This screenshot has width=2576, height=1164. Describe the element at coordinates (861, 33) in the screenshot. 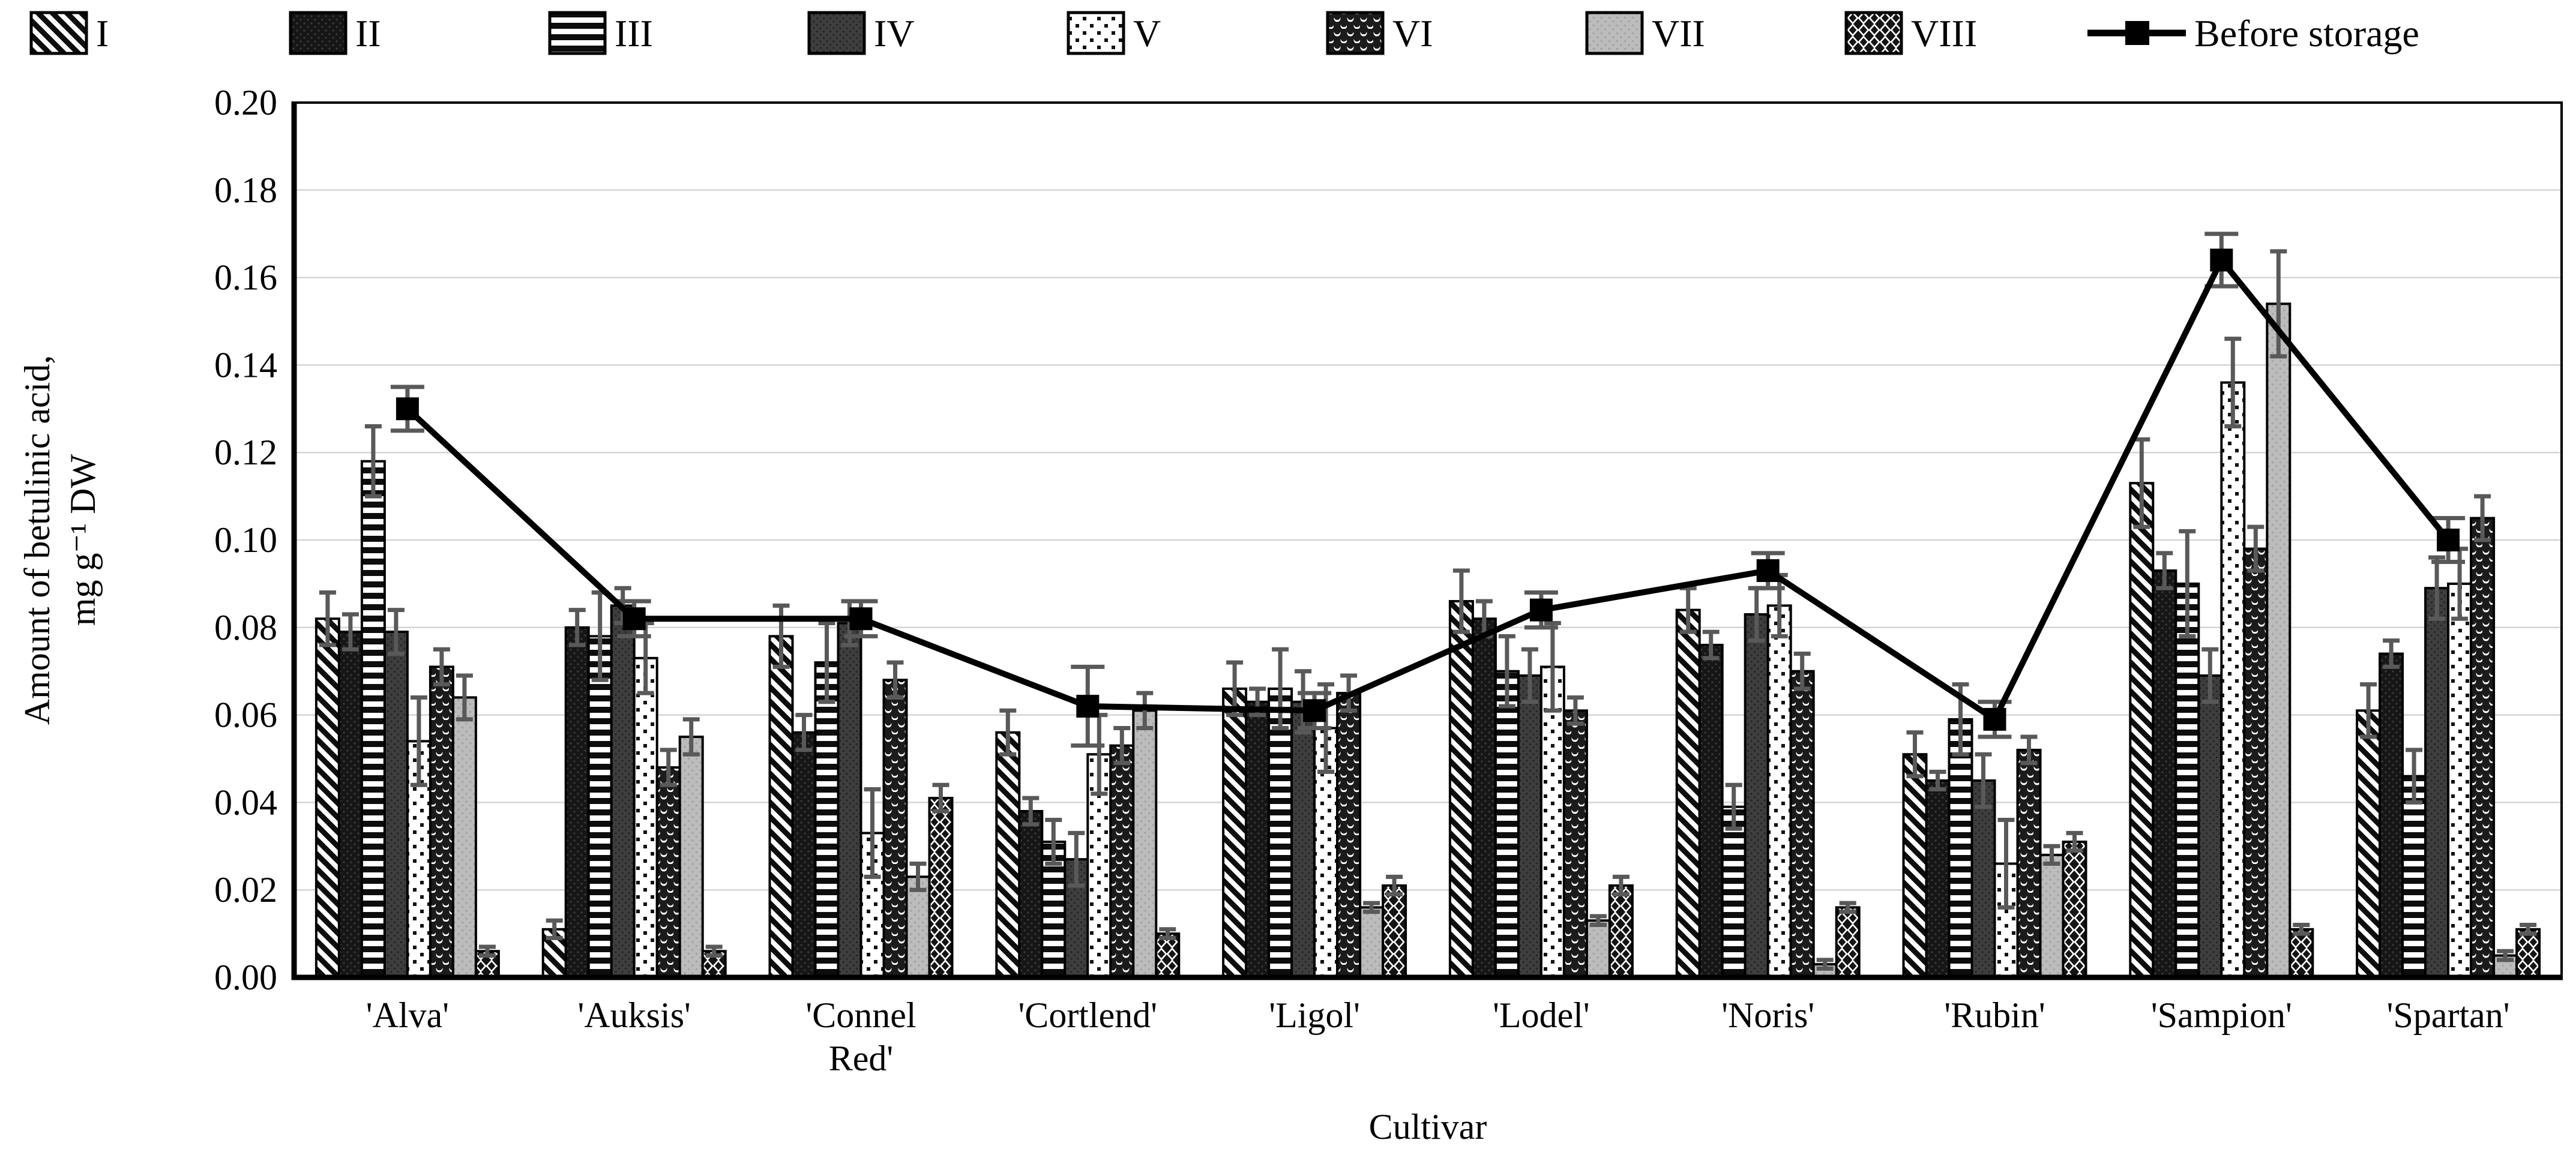

I see `legend-item-IV: IV` at that location.